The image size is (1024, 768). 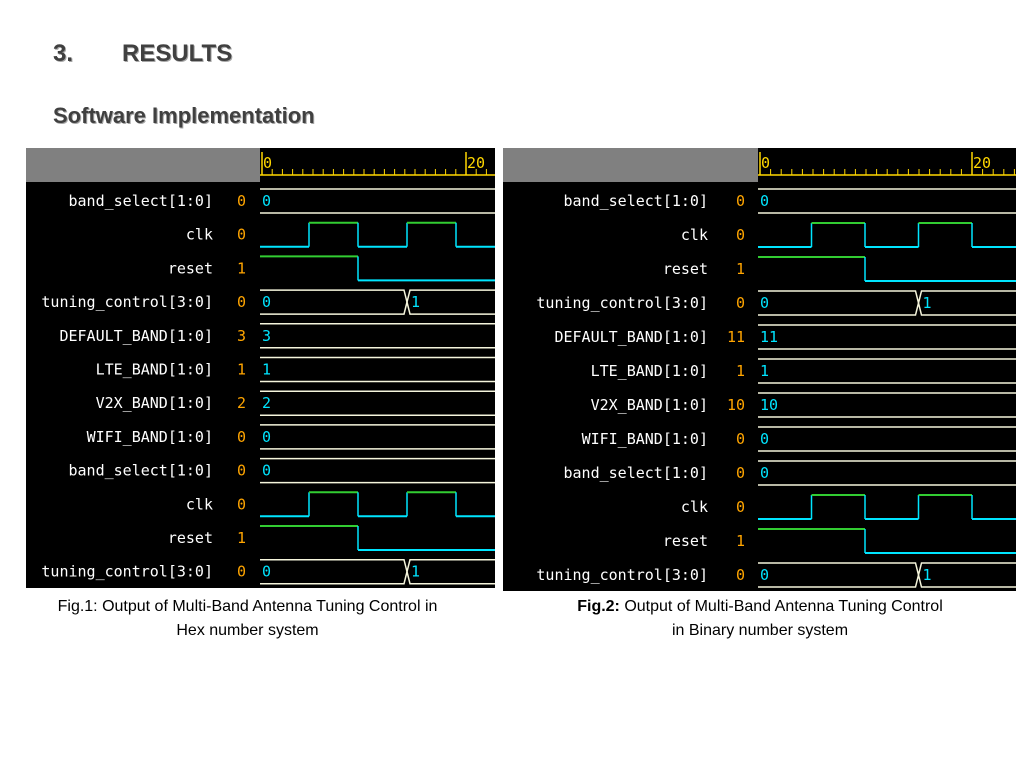 What do you see at coordinates (177, 53) in the screenshot?
I see `section-title: RESULTS` at bounding box center [177, 53].